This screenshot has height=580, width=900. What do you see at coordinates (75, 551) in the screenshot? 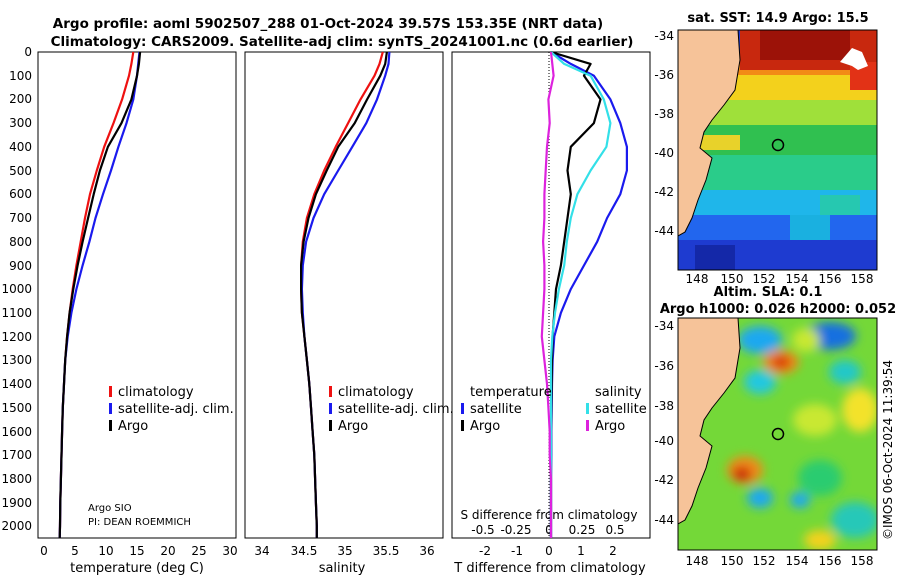
I see `temp-x-tick: 5` at bounding box center [75, 551].